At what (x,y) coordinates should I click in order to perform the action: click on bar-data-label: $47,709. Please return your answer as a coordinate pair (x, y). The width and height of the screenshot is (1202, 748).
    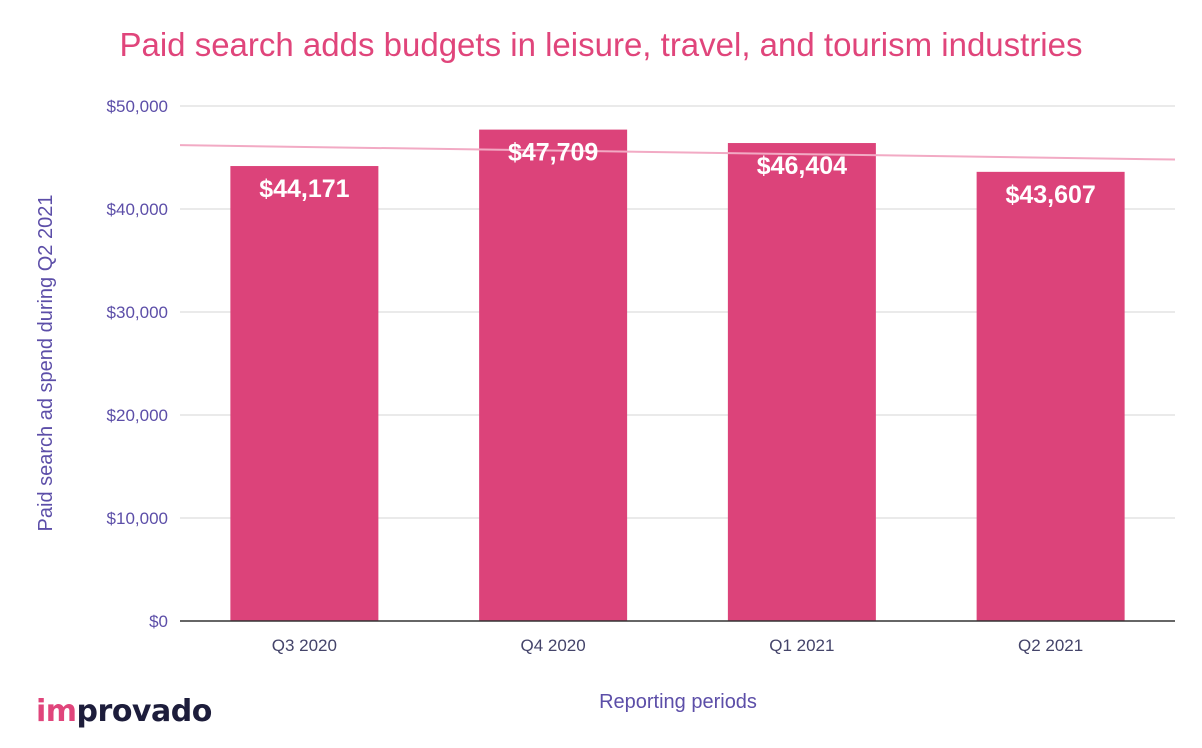
    Looking at the image, I should click on (553, 153).